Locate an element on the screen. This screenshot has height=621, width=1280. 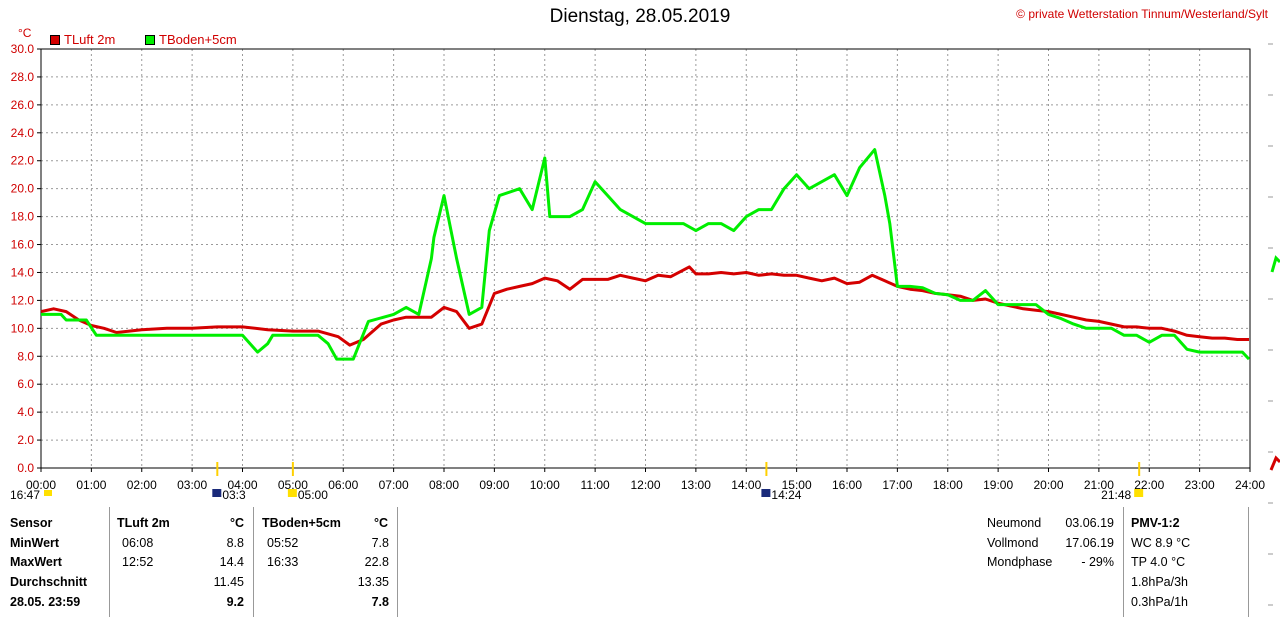
sun-annotation-label: 16:47 is located at coordinates (25, 495).